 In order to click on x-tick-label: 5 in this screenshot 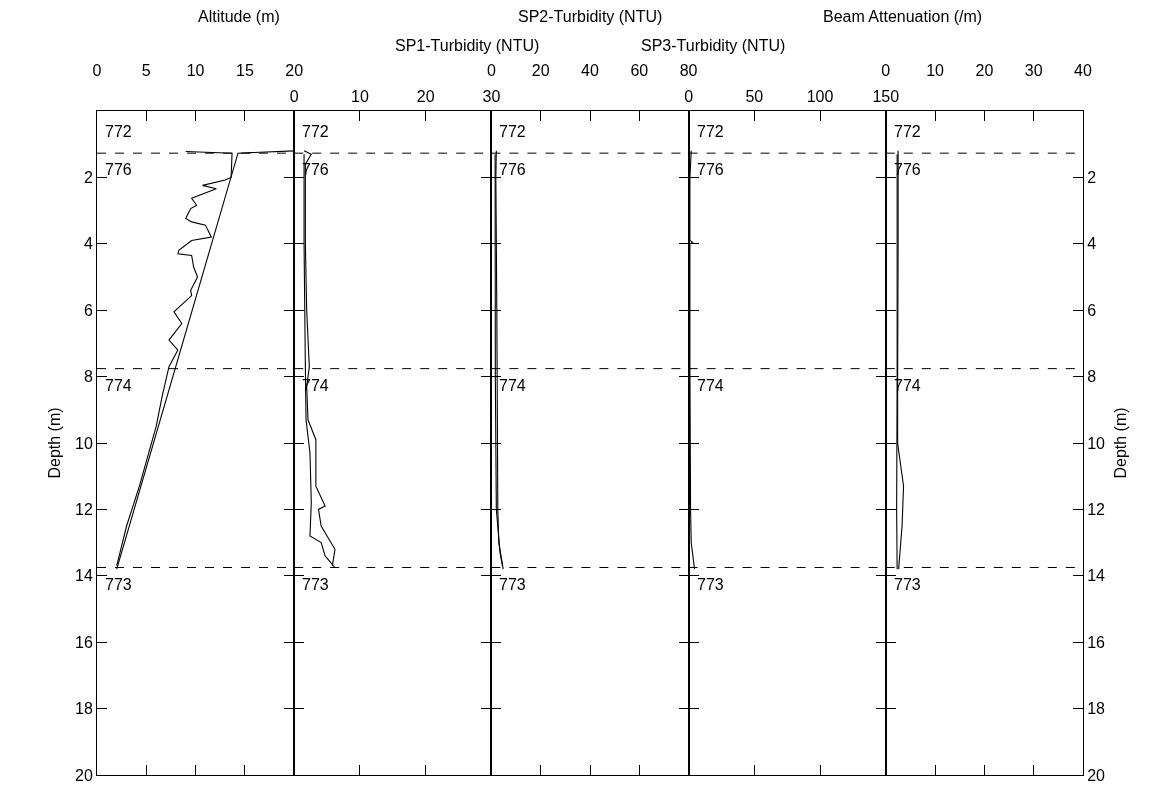, I will do `click(146, 70)`.